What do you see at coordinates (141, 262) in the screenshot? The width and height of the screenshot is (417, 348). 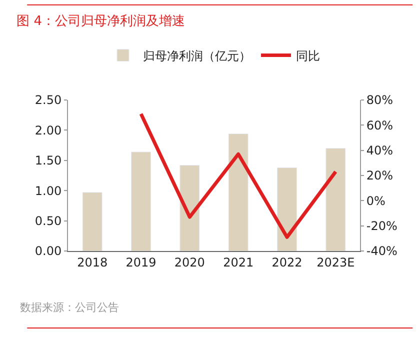 I see `x-tick-label: 2019` at bounding box center [141, 262].